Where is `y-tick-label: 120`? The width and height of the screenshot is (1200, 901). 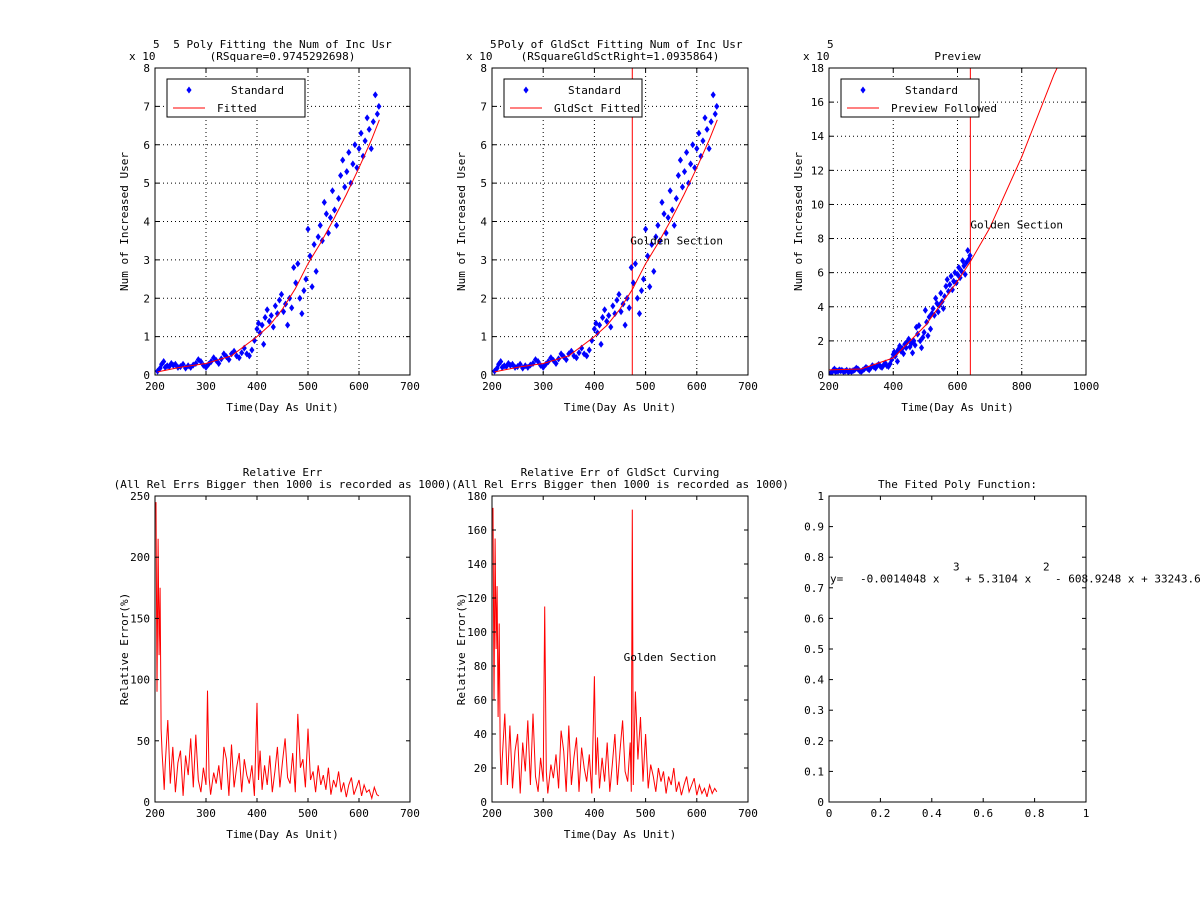
y-tick-label: 120 is located at coordinates (477, 598).